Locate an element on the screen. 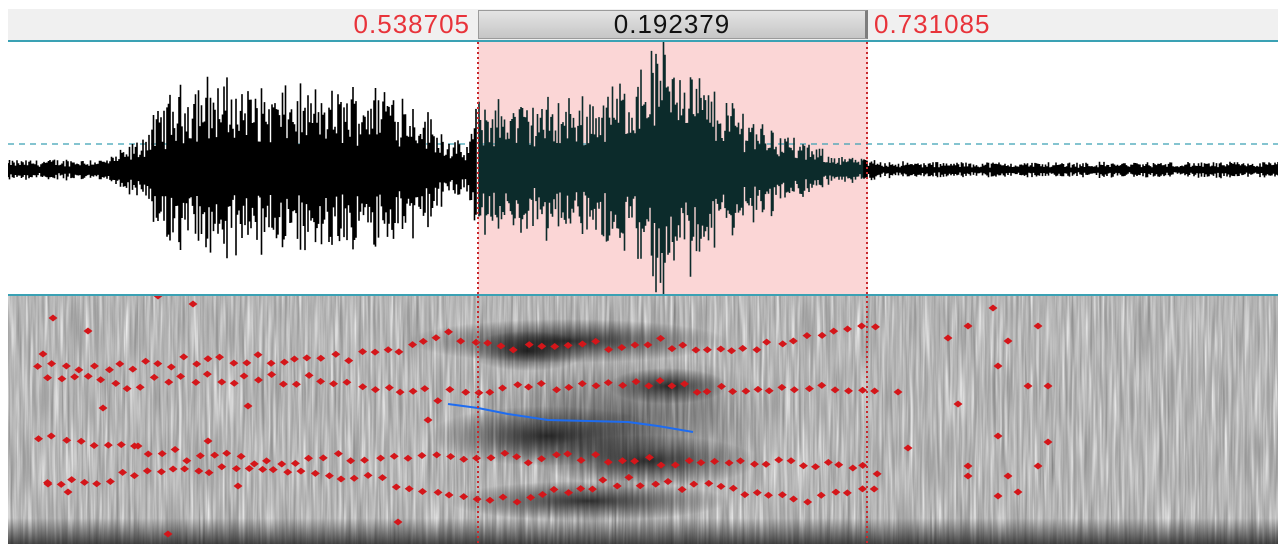 The height and width of the screenshot is (544, 1278). waveform-selected is located at coordinates (671, 168).